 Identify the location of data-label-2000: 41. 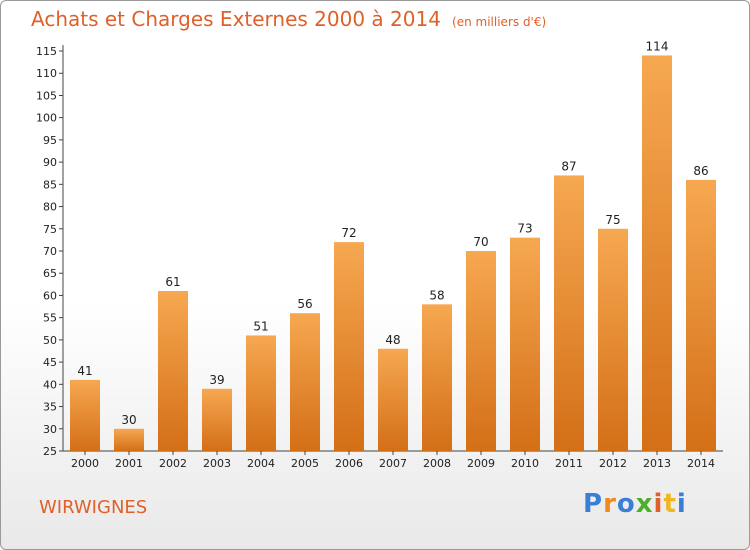
(84, 371).